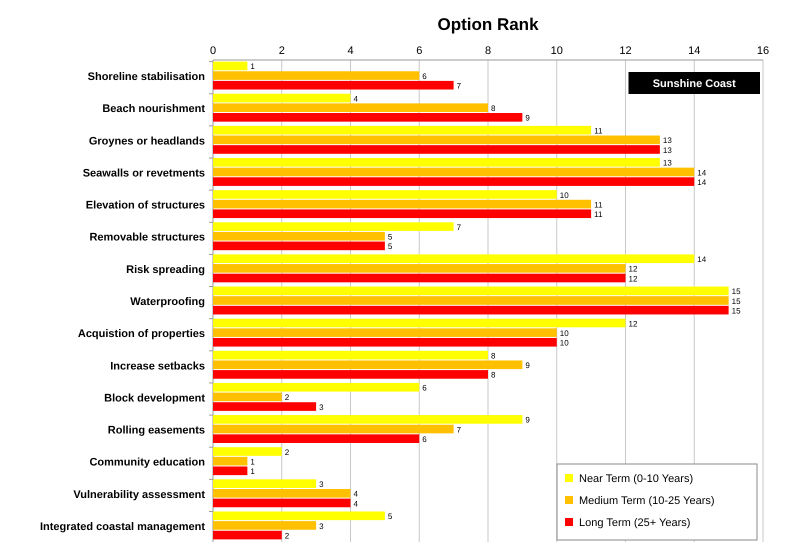 The height and width of the screenshot is (554, 787). Describe the element at coordinates (156, 430) in the screenshot. I see `y-tick-label: Rolling easements` at that location.